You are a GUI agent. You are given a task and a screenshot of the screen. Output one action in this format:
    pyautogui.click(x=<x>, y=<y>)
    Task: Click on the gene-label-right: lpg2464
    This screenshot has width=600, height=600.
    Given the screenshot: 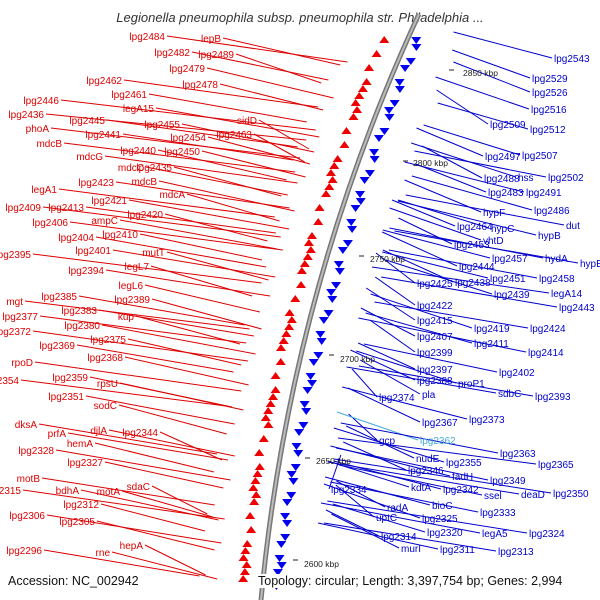 What is the action you would take?
    pyautogui.click(x=475, y=227)
    